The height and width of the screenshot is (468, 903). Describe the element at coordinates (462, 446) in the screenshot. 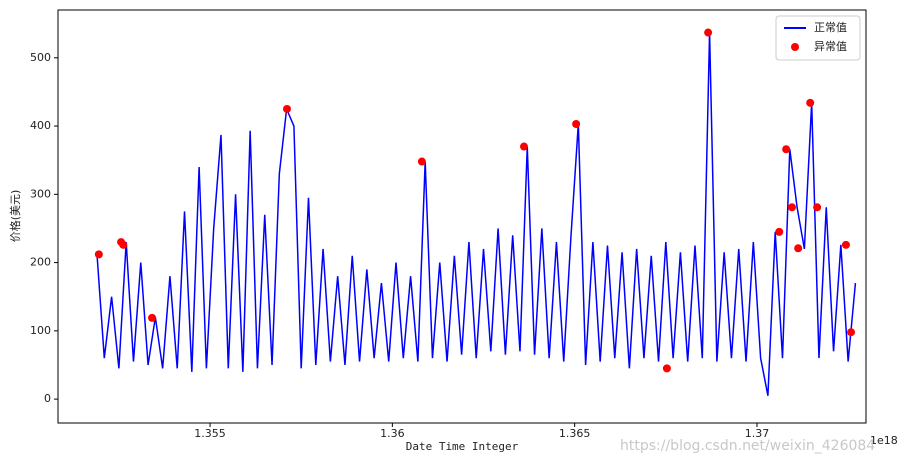

I see `x-axis-label: Date Time Integer` at that location.